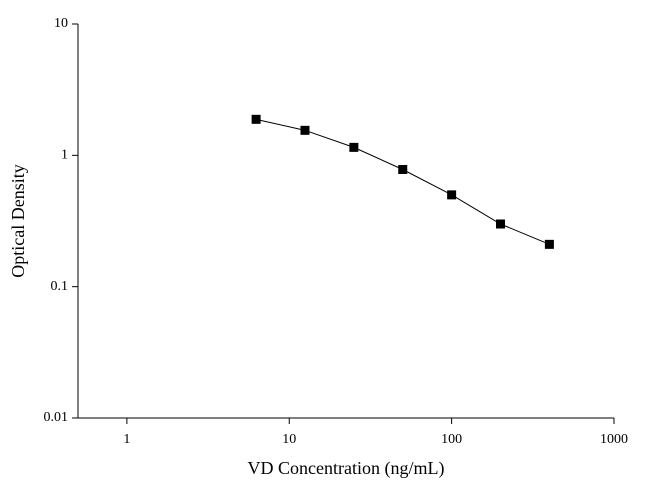 The image size is (650, 494). Describe the element at coordinates (64, 155) in the screenshot. I see `y-tick-label: 1` at that location.